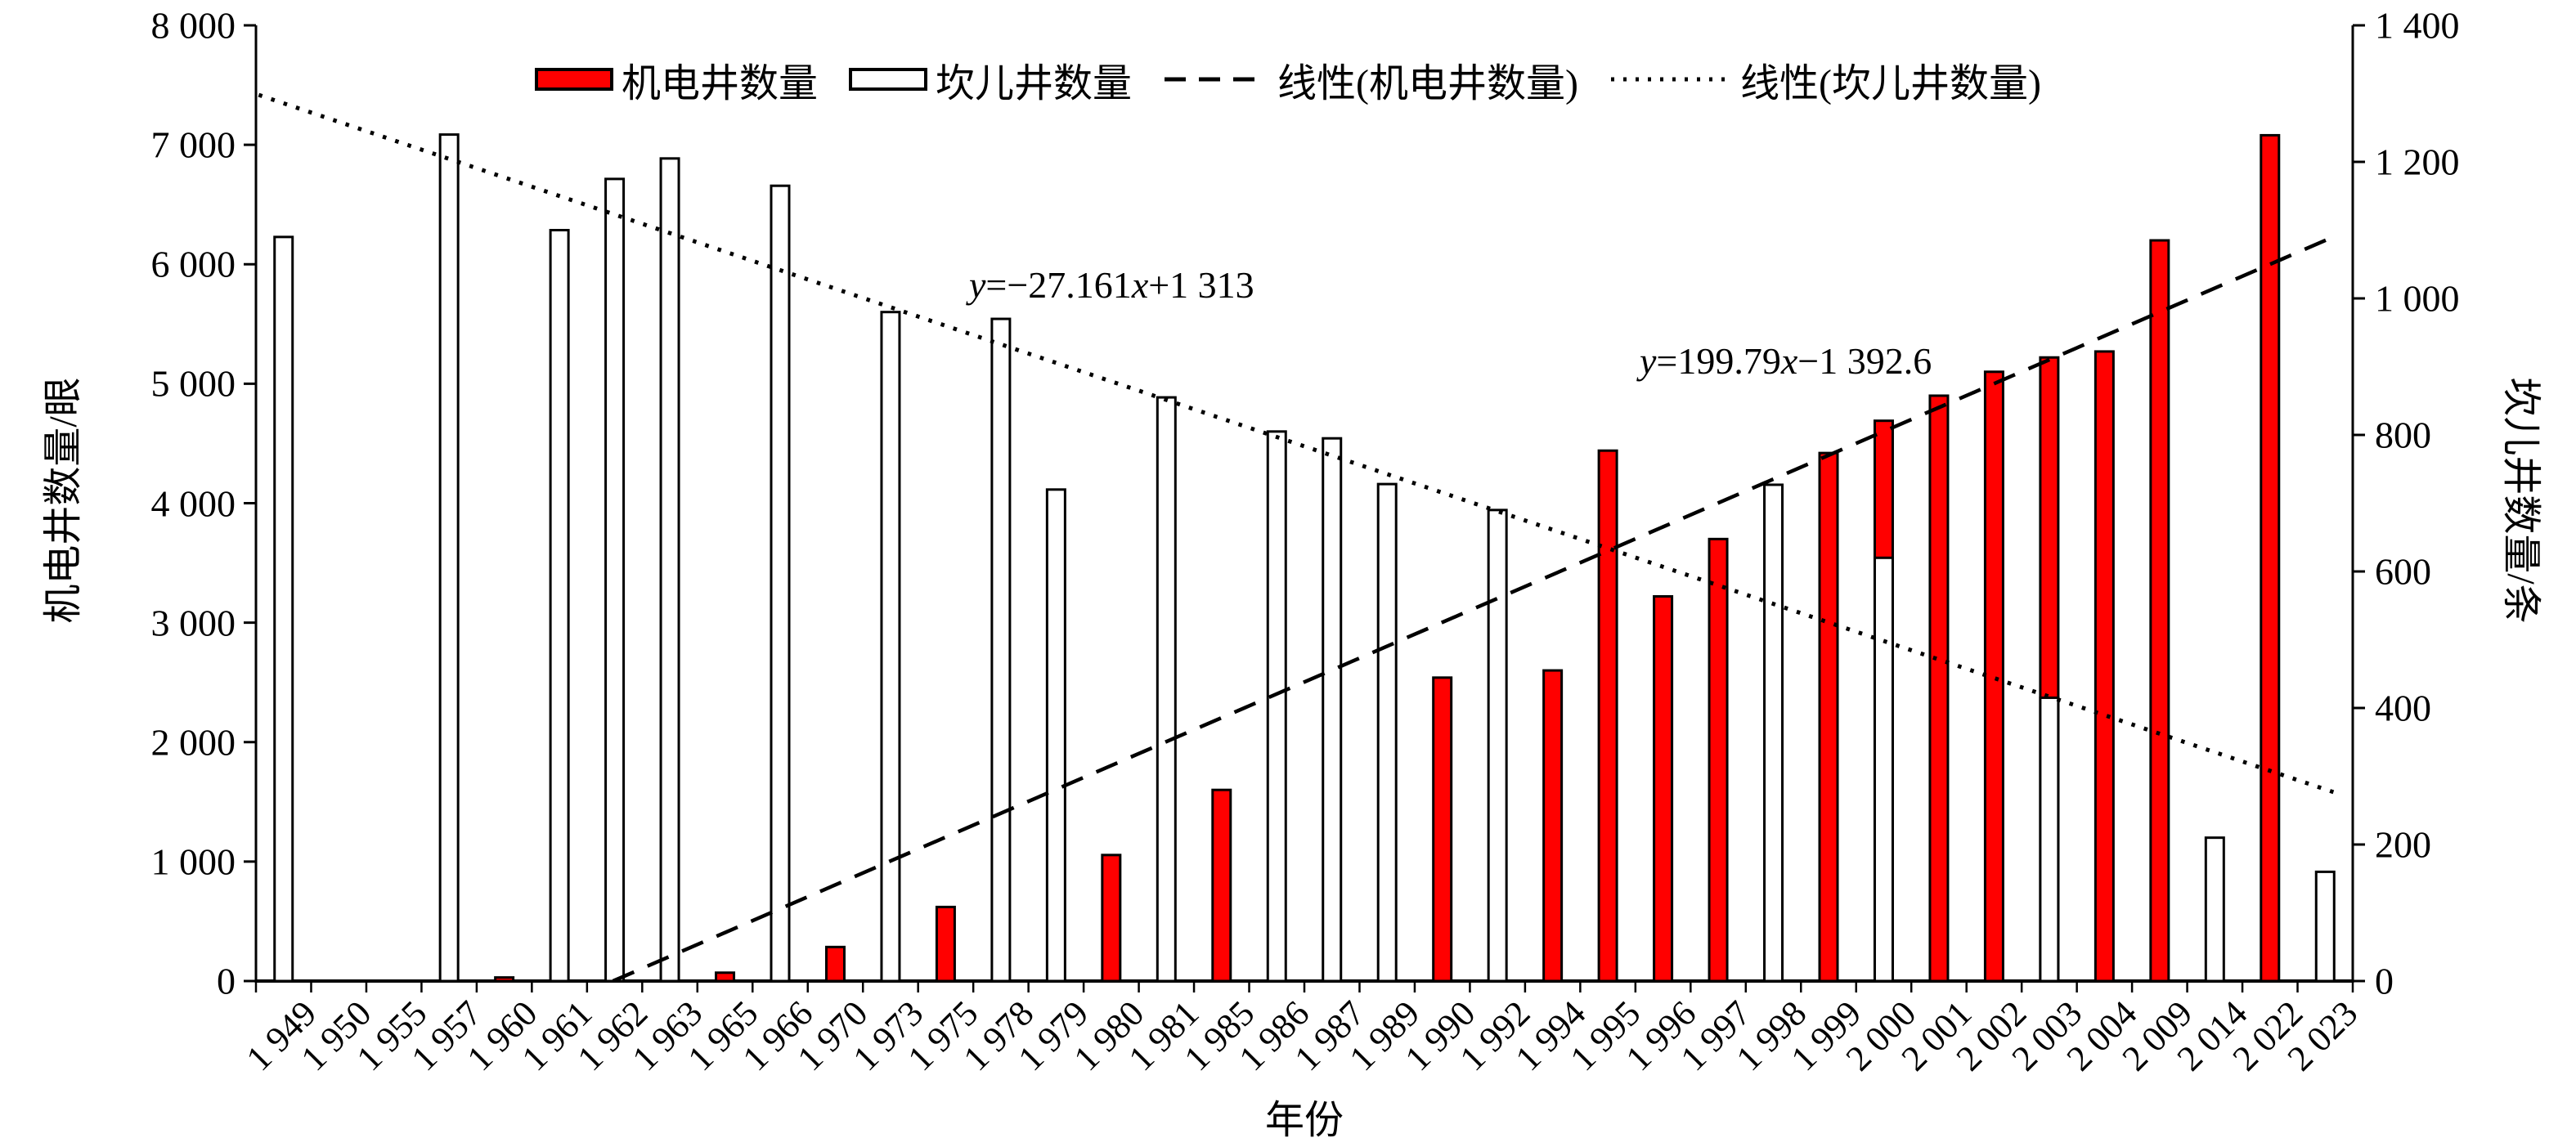 This screenshot has height=1147, width=2576. I want to click on bar-karez-wells-1949, so click(284, 609).